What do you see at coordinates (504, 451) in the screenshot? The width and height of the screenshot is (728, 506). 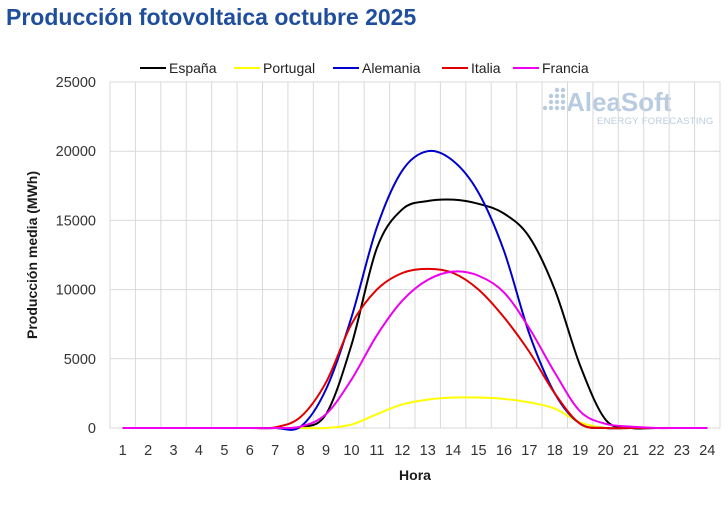 I see `x-tick-label: 16` at bounding box center [504, 451].